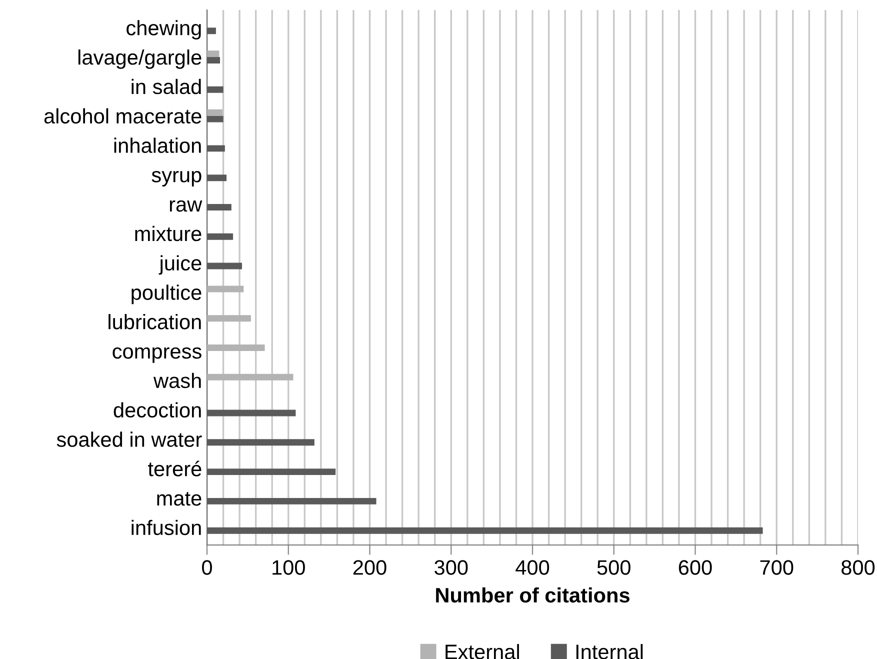  I want to click on y-tick-label: in salad, so click(166, 86).